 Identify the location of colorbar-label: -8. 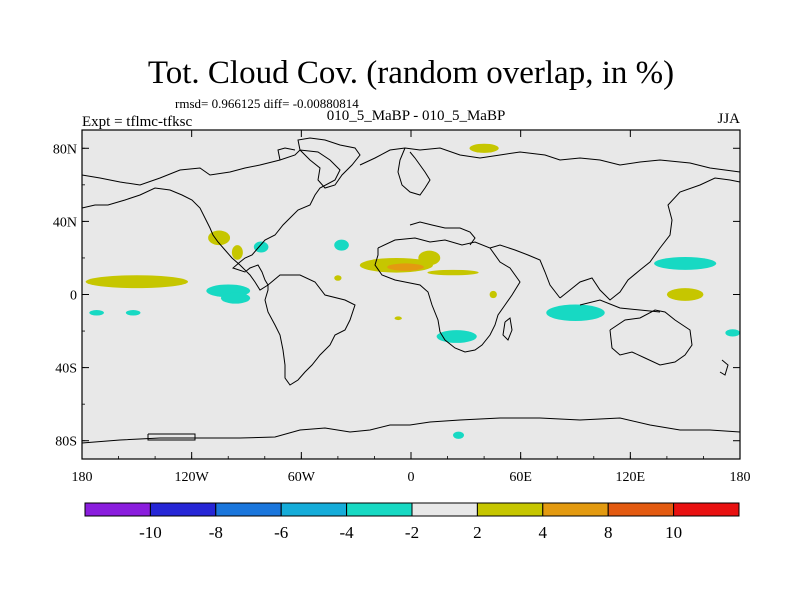
(216, 532).